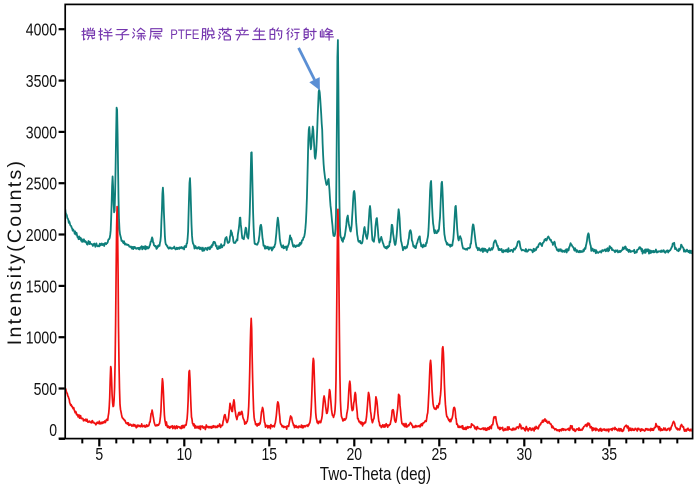 The image size is (700, 487). Describe the element at coordinates (269, 455) in the screenshot. I see `svg-text: 15` at that location.